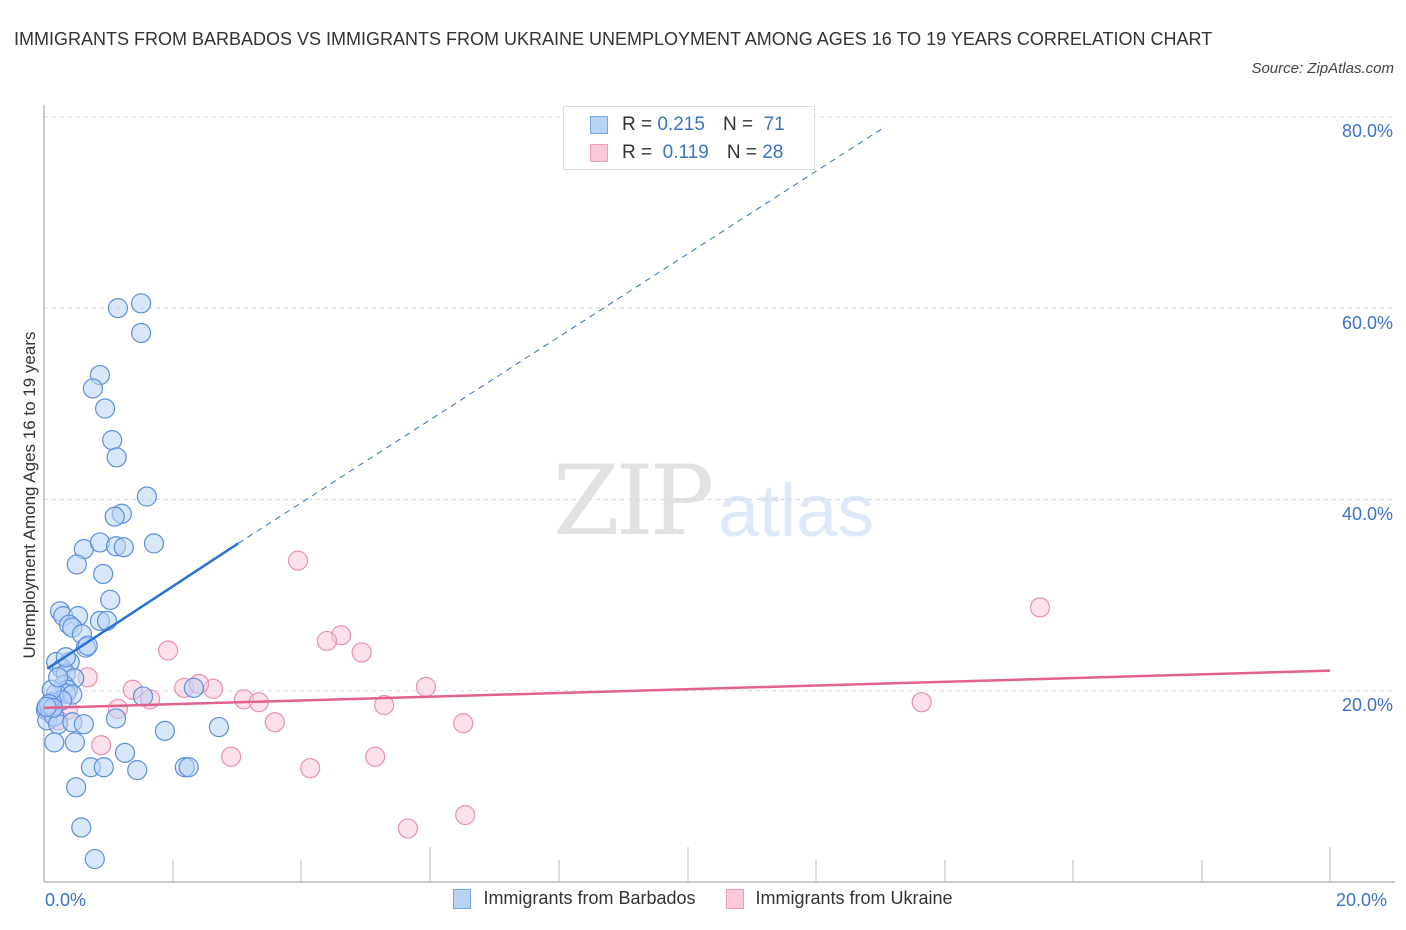 Image resolution: width=1406 pixels, height=930 pixels. Describe the element at coordinates (687, 689) in the screenshot. I see `ukraine-trend-line` at that location.